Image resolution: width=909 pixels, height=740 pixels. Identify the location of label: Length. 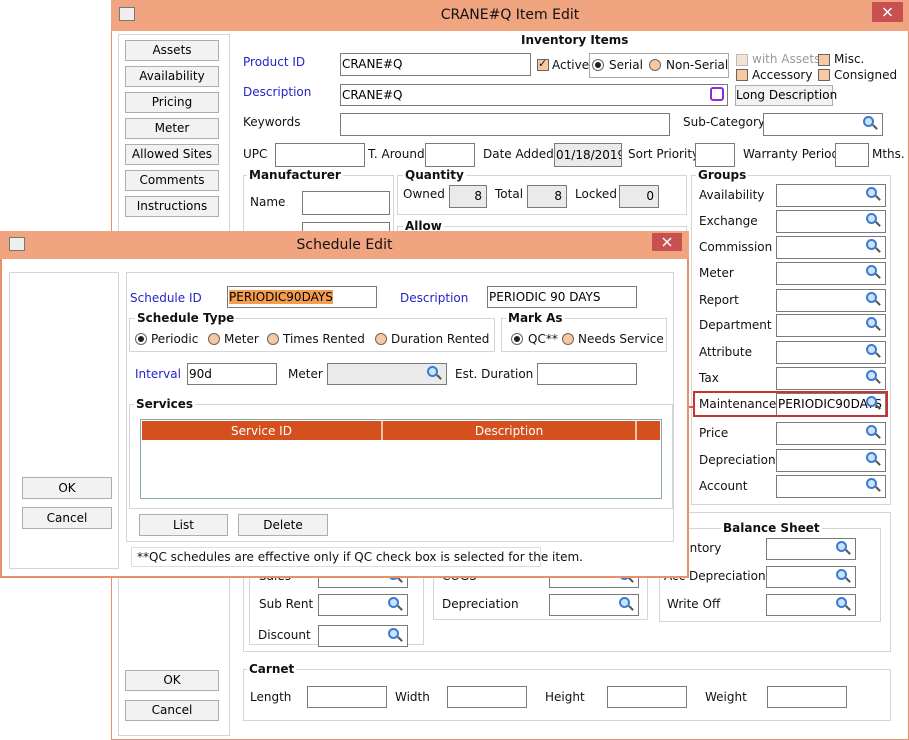
(271, 697).